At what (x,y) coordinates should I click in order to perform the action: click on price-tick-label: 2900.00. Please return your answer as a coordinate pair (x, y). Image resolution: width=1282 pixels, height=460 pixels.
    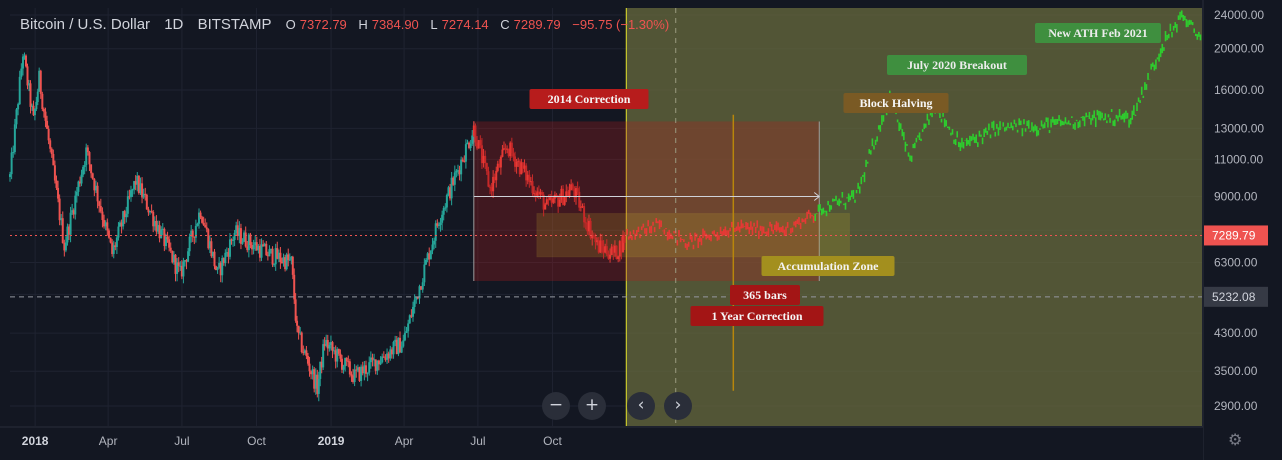
    Looking at the image, I should click on (1236, 406).